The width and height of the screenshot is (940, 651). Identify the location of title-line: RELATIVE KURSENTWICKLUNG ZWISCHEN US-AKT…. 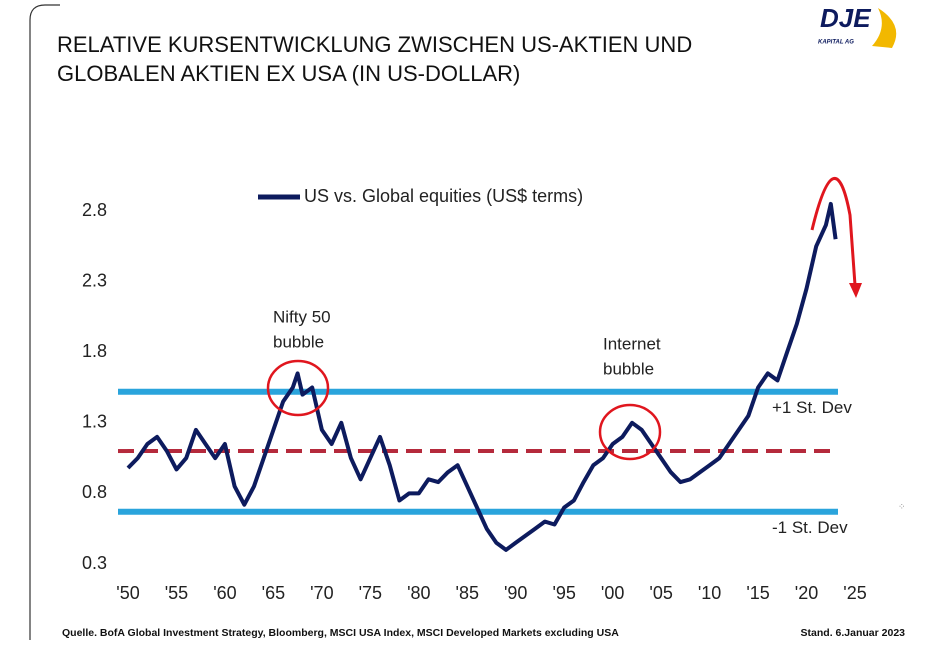
(374, 44).